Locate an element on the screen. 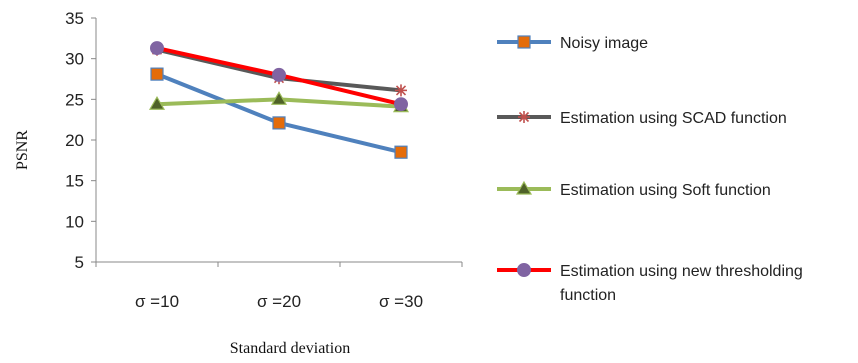 The width and height of the screenshot is (858, 363). series-group is located at coordinates (279, 100).